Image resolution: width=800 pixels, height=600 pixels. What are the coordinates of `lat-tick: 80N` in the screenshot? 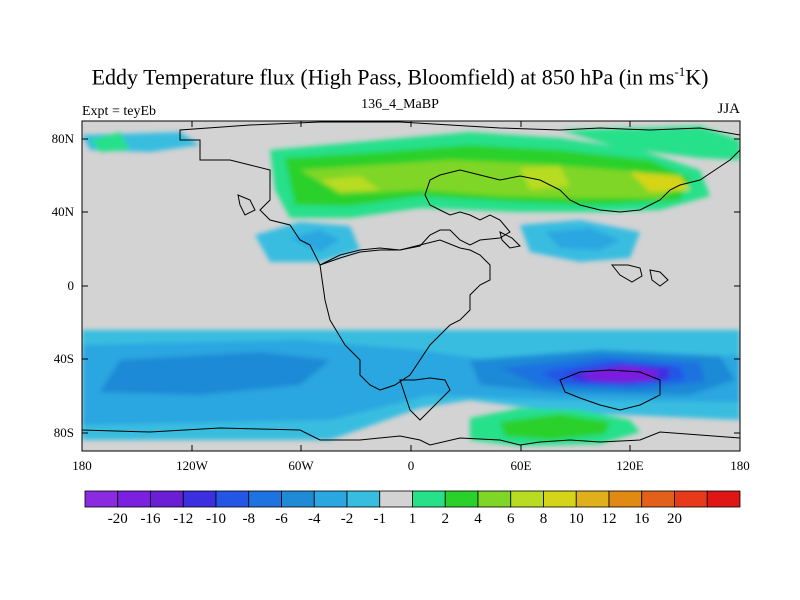 It's located at (63, 138).